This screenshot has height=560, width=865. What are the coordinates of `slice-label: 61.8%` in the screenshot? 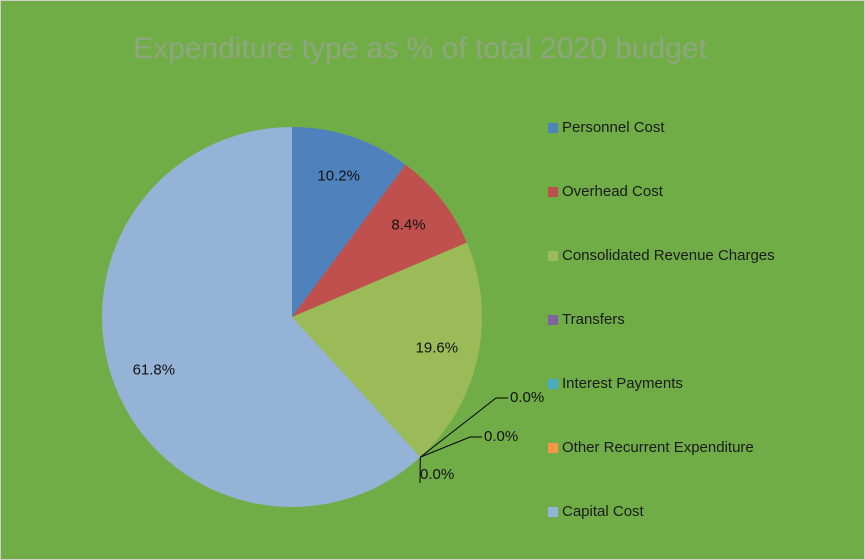 It's located at (154, 370).